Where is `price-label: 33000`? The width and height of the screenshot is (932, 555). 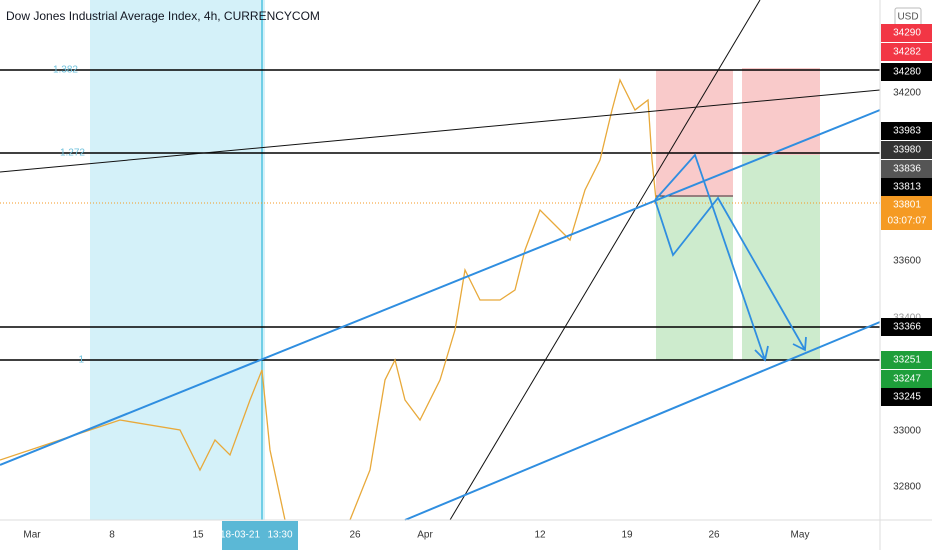
price-label: 33000 is located at coordinates (907, 431).